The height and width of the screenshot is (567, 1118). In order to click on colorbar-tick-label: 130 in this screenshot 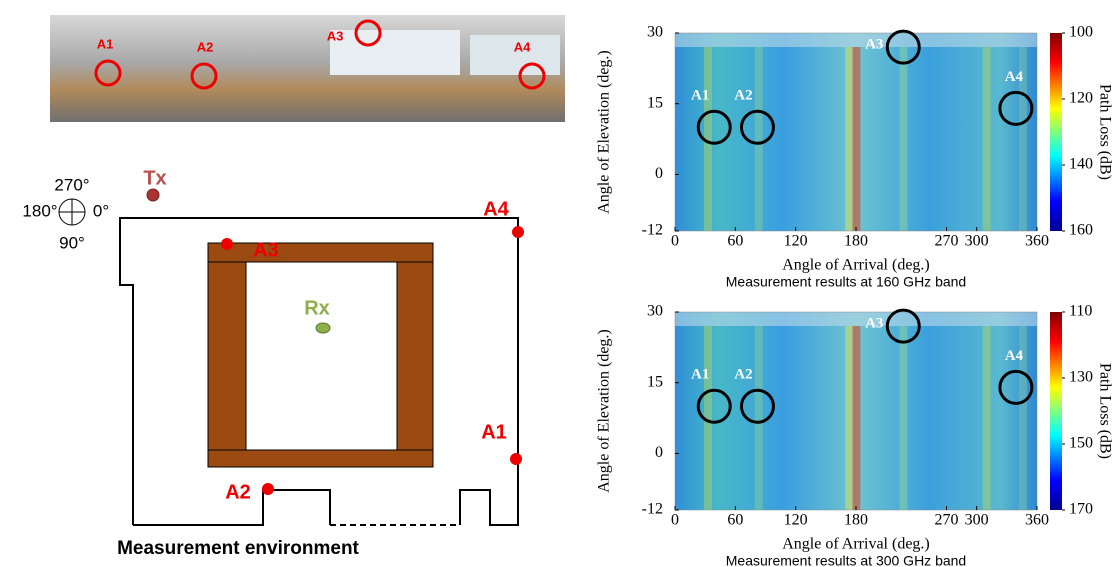, I will do `click(1081, 377)`.